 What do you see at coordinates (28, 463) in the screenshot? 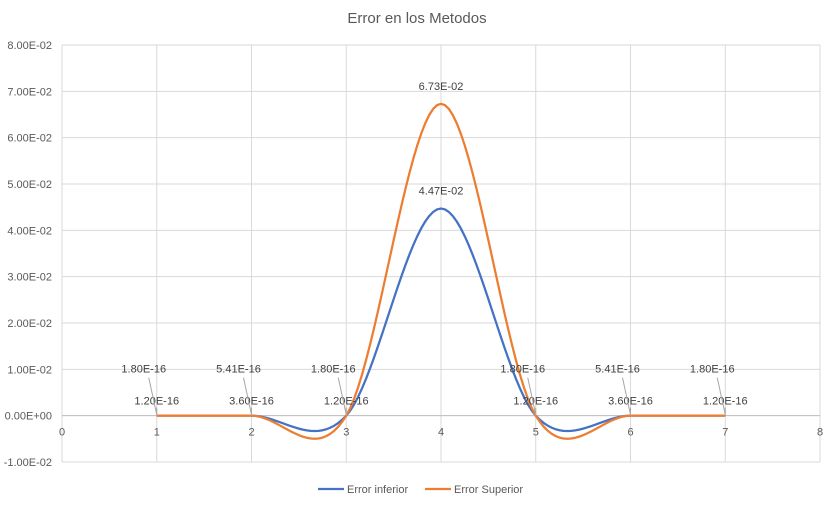
I see `y-tick-label: -1.00E-02` at bounding box center [28, 463].